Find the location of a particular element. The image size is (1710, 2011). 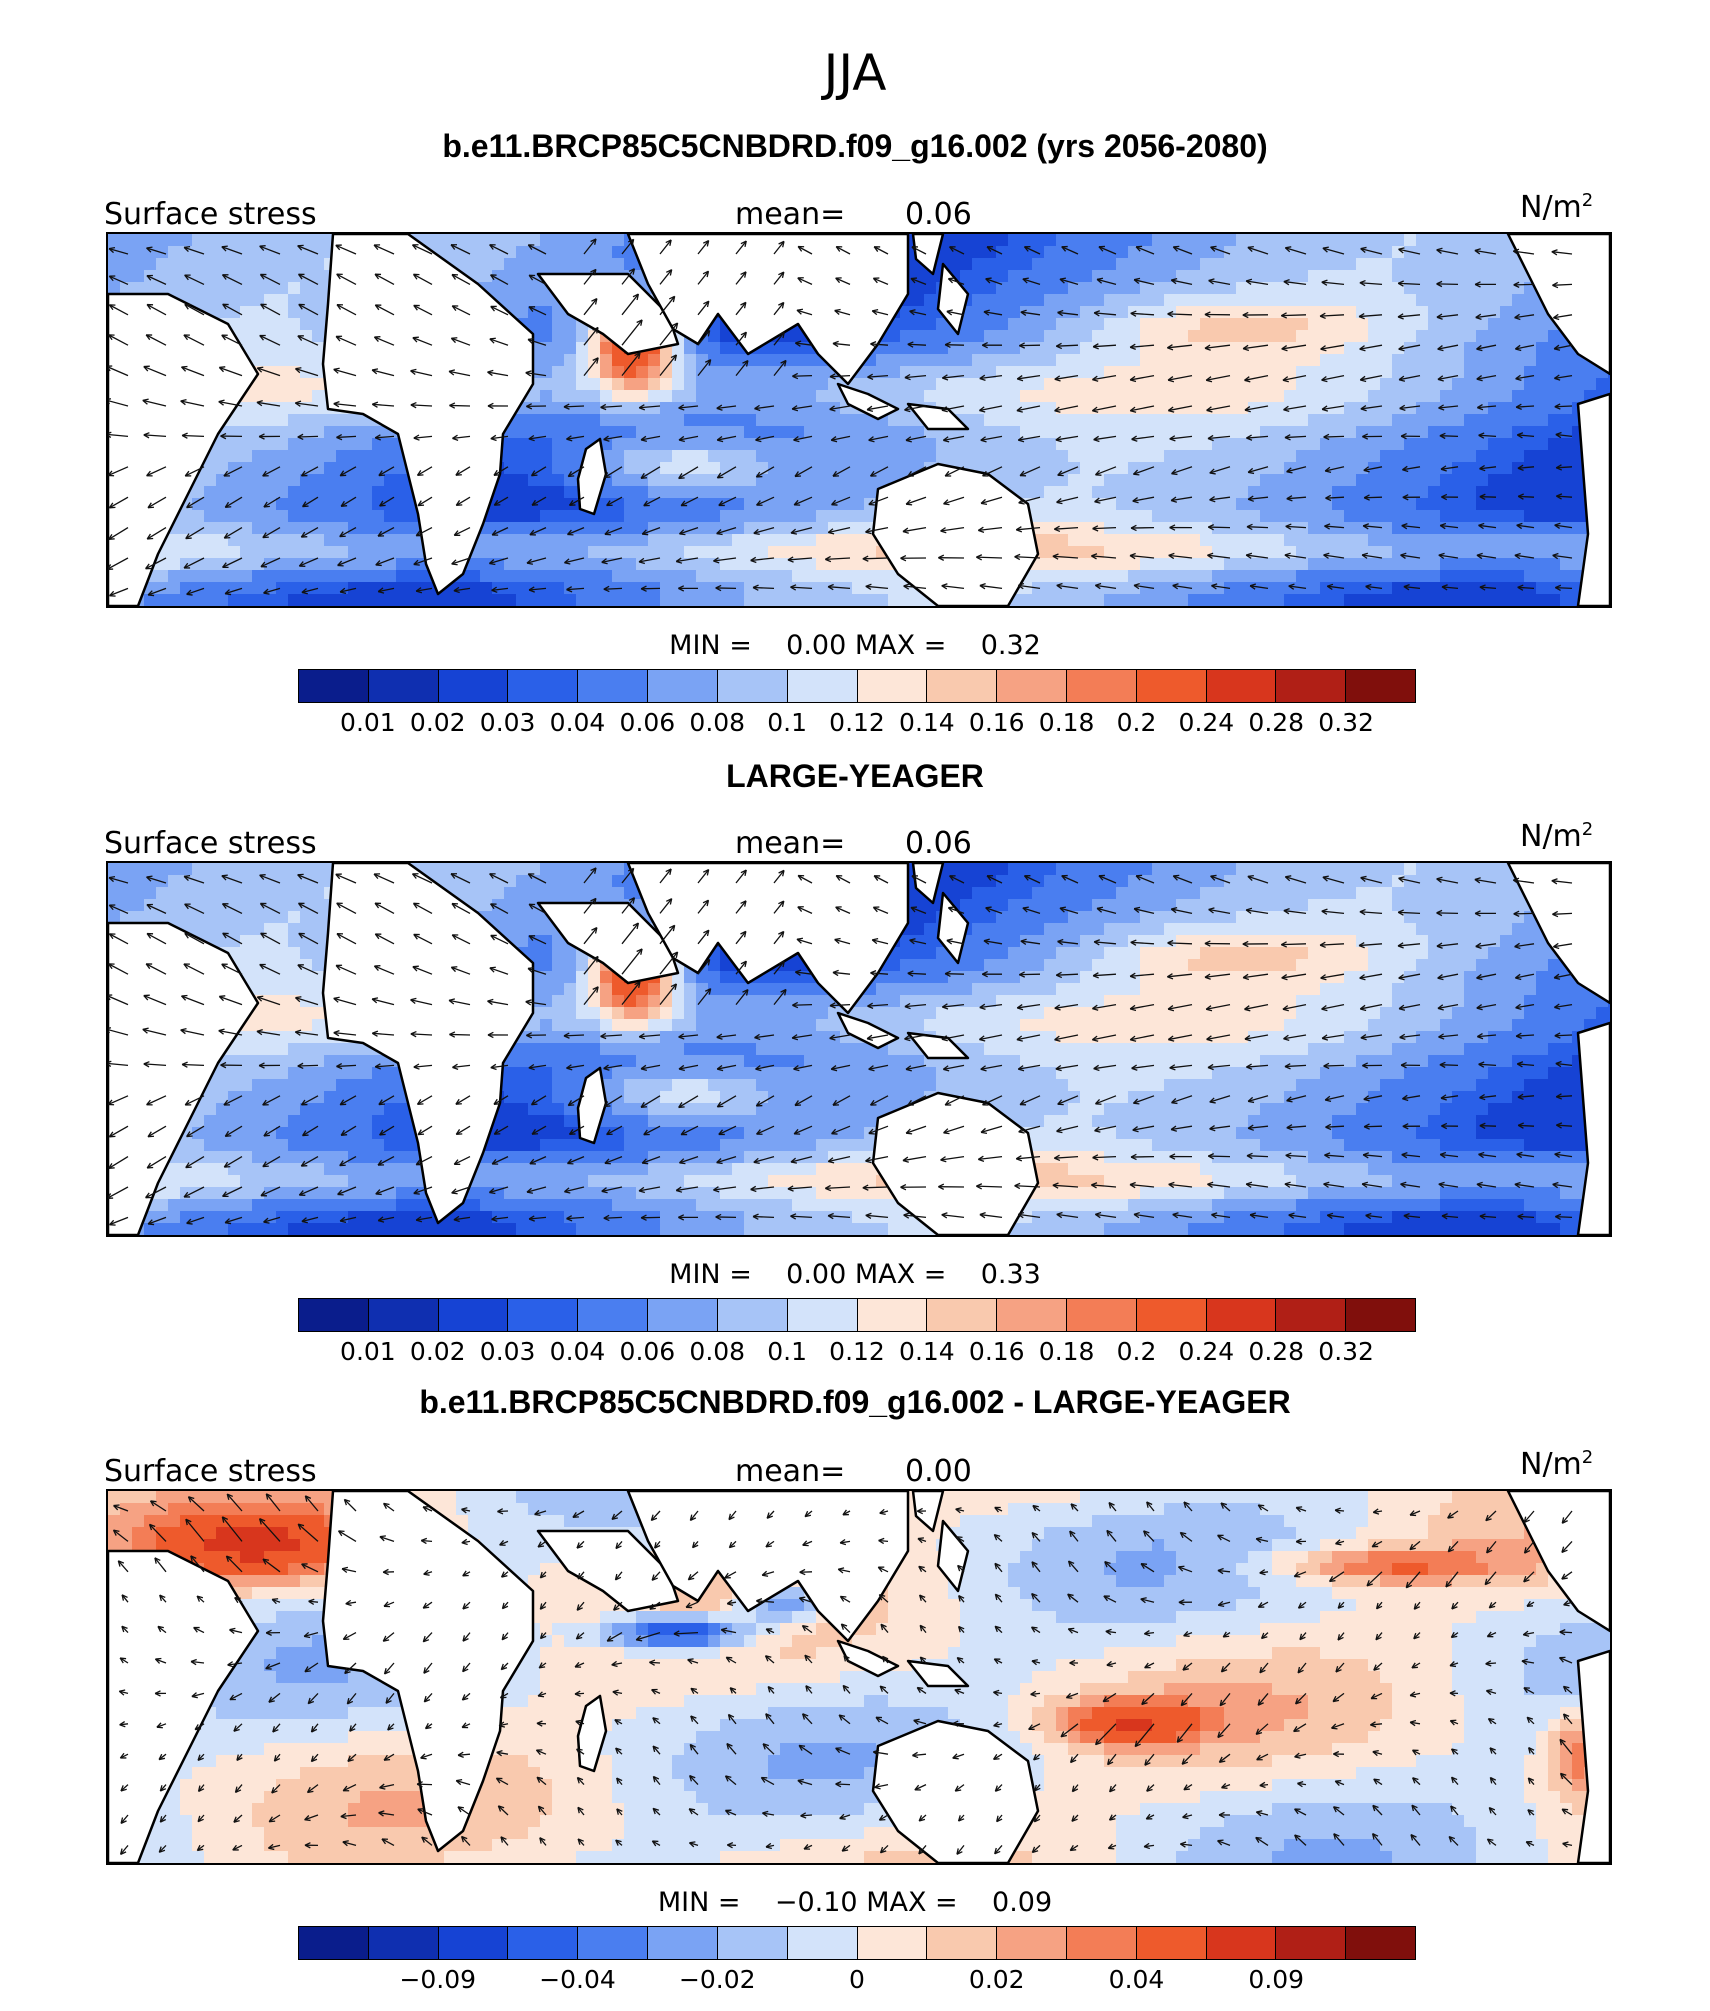

panel-1-colorbar-tick: 0.08 is located at coordinates (717, 722).